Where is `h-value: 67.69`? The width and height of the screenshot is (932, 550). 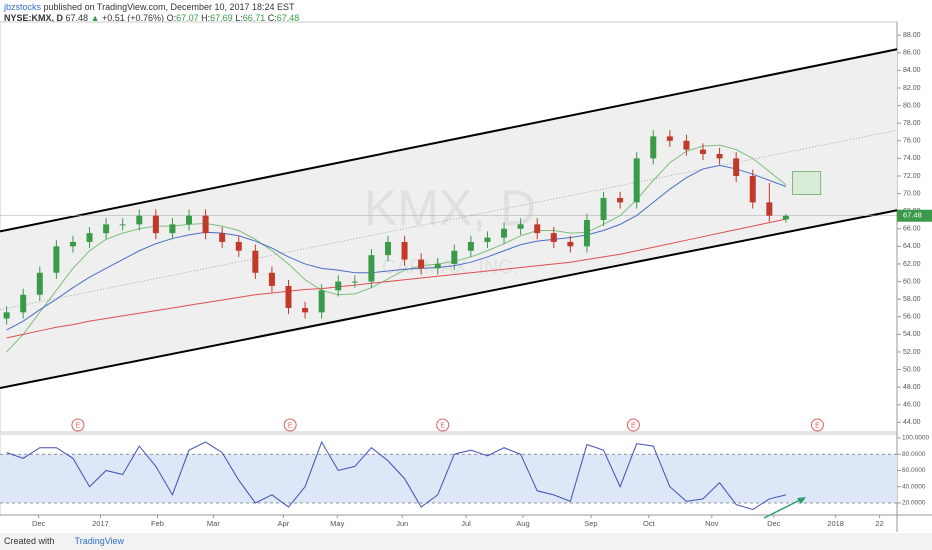 h-value: 67.69 is located at coordinates (221, 18).